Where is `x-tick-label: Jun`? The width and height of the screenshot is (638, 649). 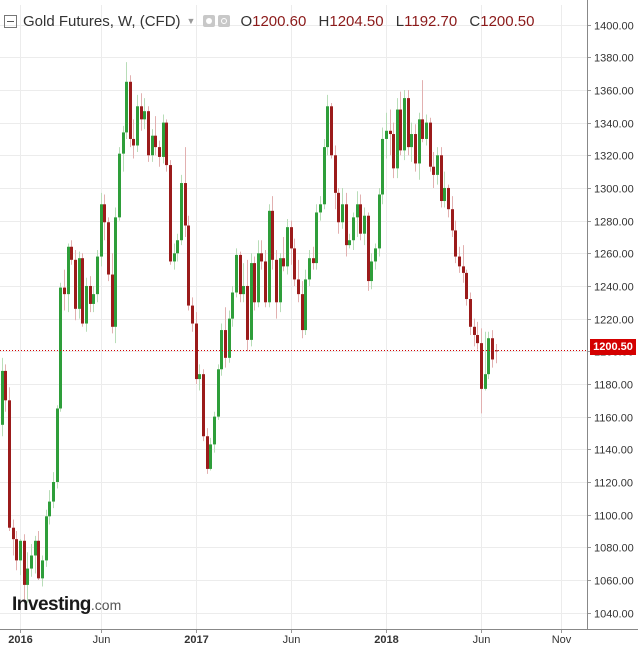
x-tick-label: Jun is located at coordinates (292, 640).